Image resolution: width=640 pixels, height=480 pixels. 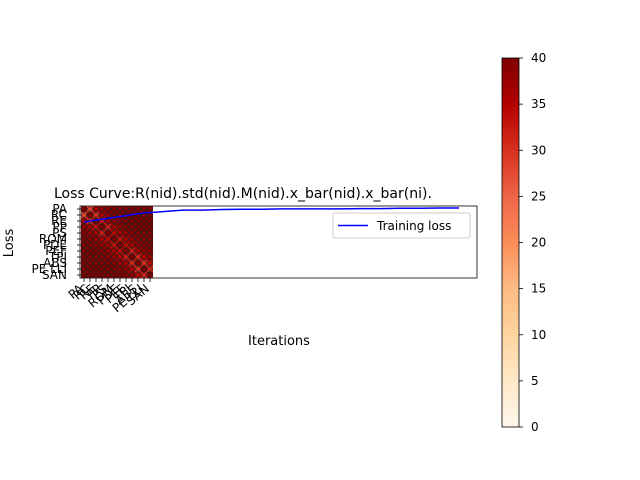 I want to click on y-tick-label: ROM, so click(x=53, y=239).